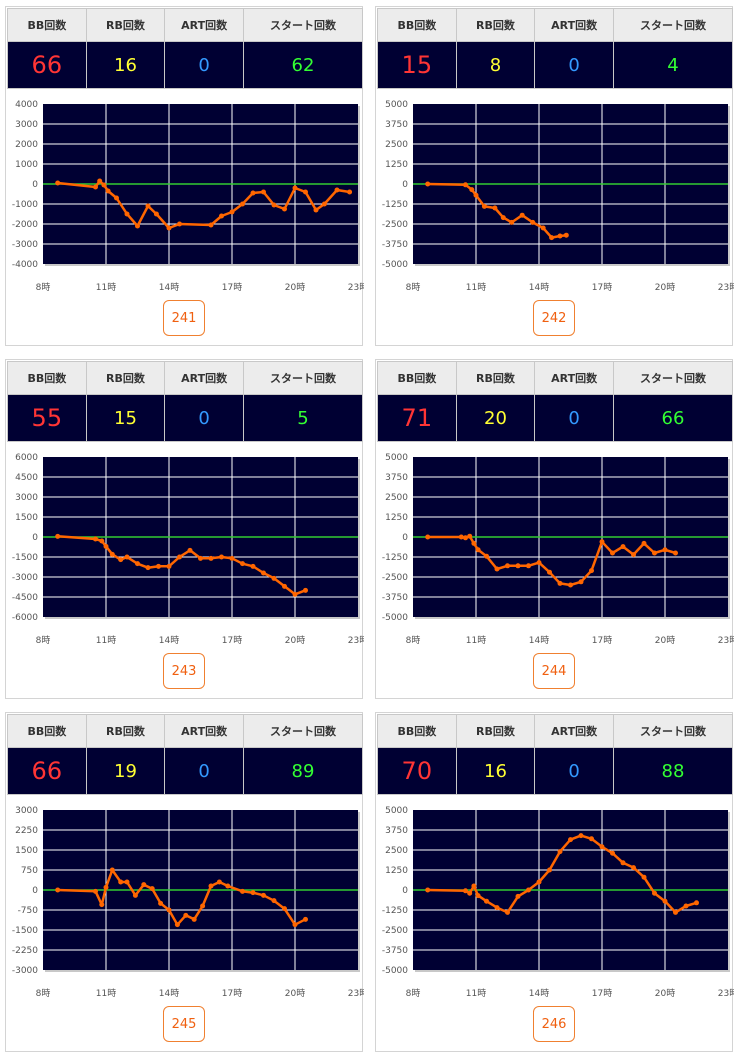 This screenshot has height=1057, width=739. What do you see at coordinates (356, 286) in the screenshot?
I see `x-tick-label: 23時` at bounding box center [356, 286].